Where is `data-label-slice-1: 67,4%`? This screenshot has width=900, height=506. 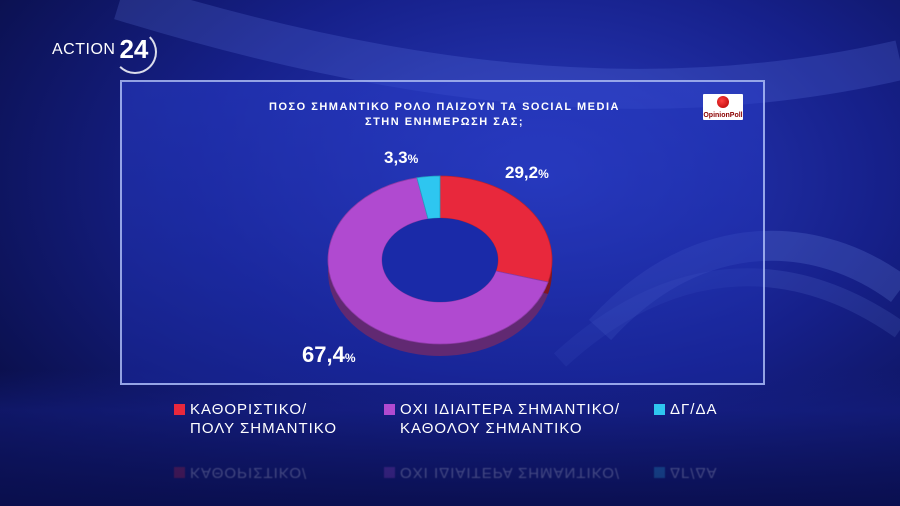 data-label-slice-1: 67,4% is located at coordinates (329, 354).